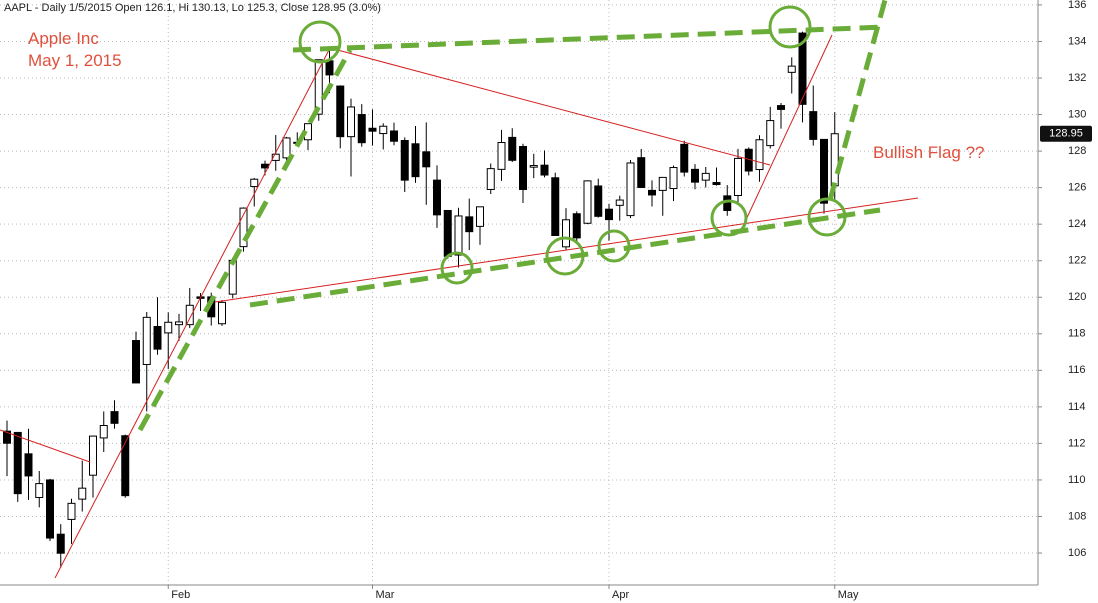  Describe the element at coordinates (1077, 407) in the screenshot. I see `y-tick-label: 114` at that location.